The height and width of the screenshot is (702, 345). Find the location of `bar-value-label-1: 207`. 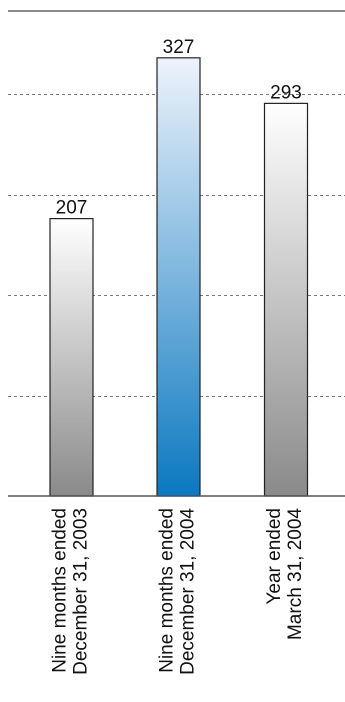

bar-value-label-1: 207 is located at coordinates (72, 208).